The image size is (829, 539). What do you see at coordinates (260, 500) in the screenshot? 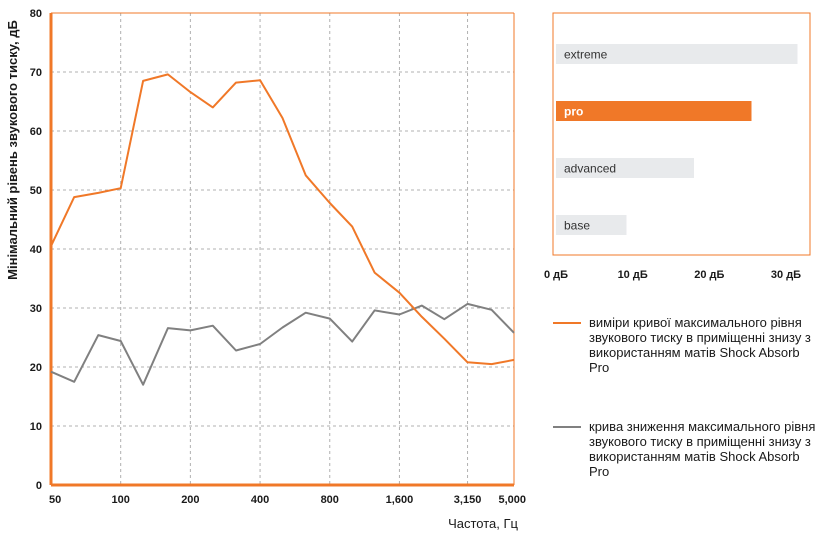
I see `x-tick-label: 400` at bounding box center [260, 500].